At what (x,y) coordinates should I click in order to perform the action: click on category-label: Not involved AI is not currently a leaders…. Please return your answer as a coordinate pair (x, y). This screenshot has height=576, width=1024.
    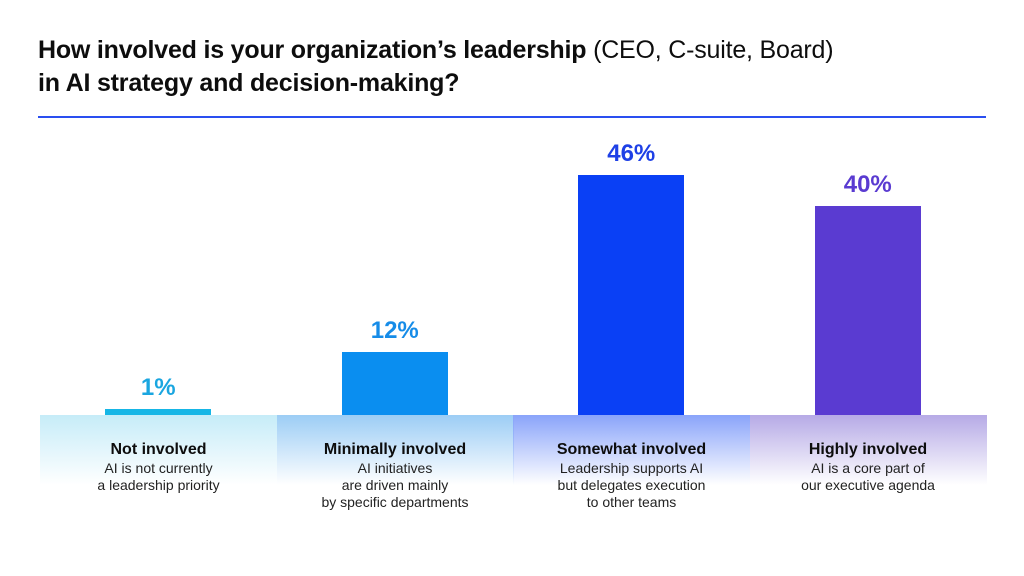
    Looking at the image, I should click on (158, 467).